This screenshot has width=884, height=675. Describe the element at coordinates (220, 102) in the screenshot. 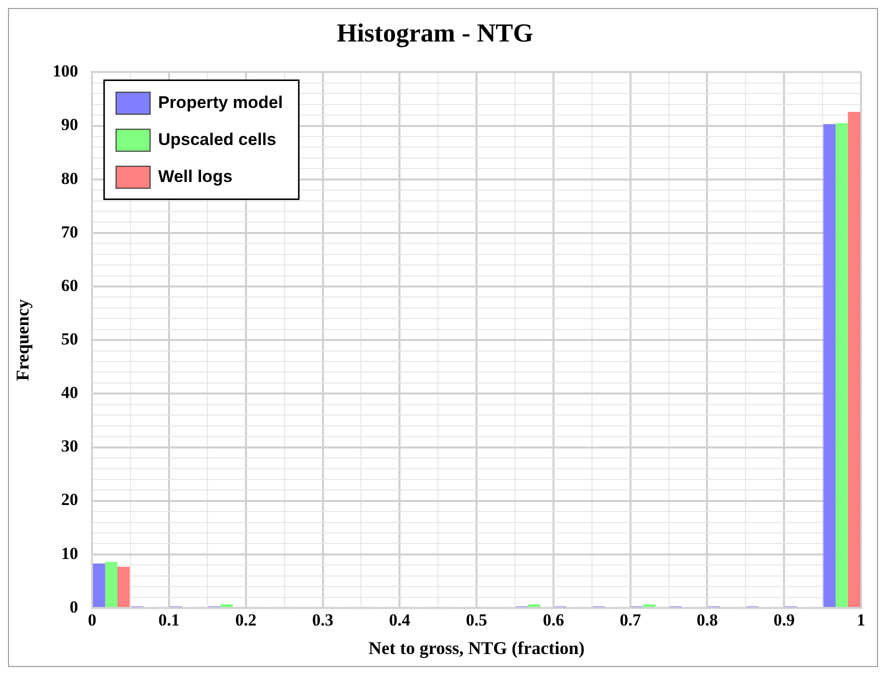

I see `legend-label: Property model` at that location.